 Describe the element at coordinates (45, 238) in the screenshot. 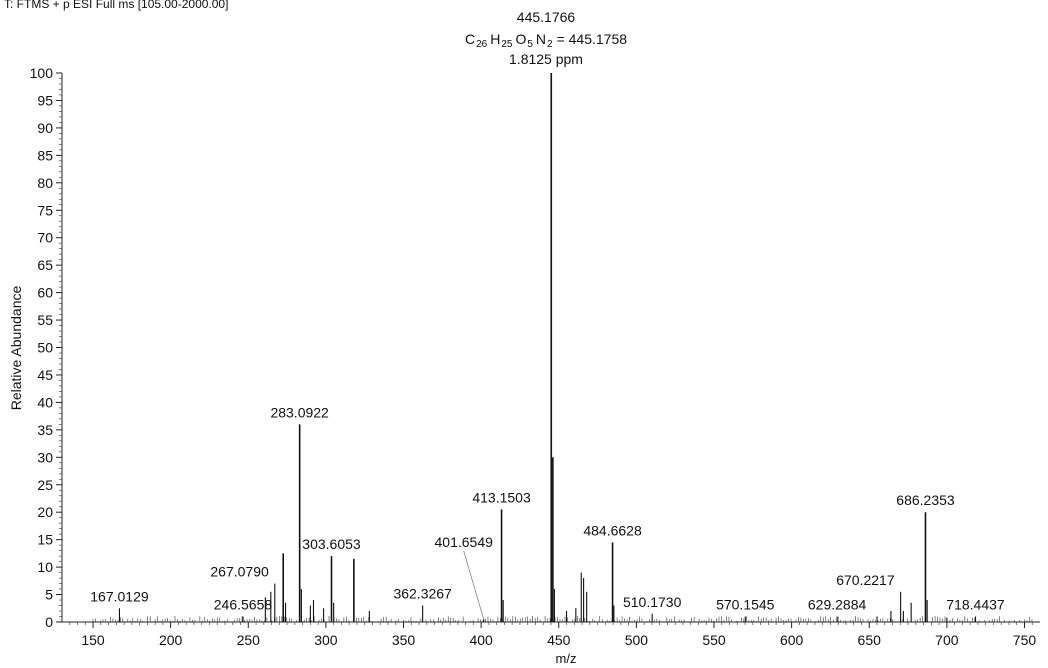

I see `y-tick-label: 70` at that location.